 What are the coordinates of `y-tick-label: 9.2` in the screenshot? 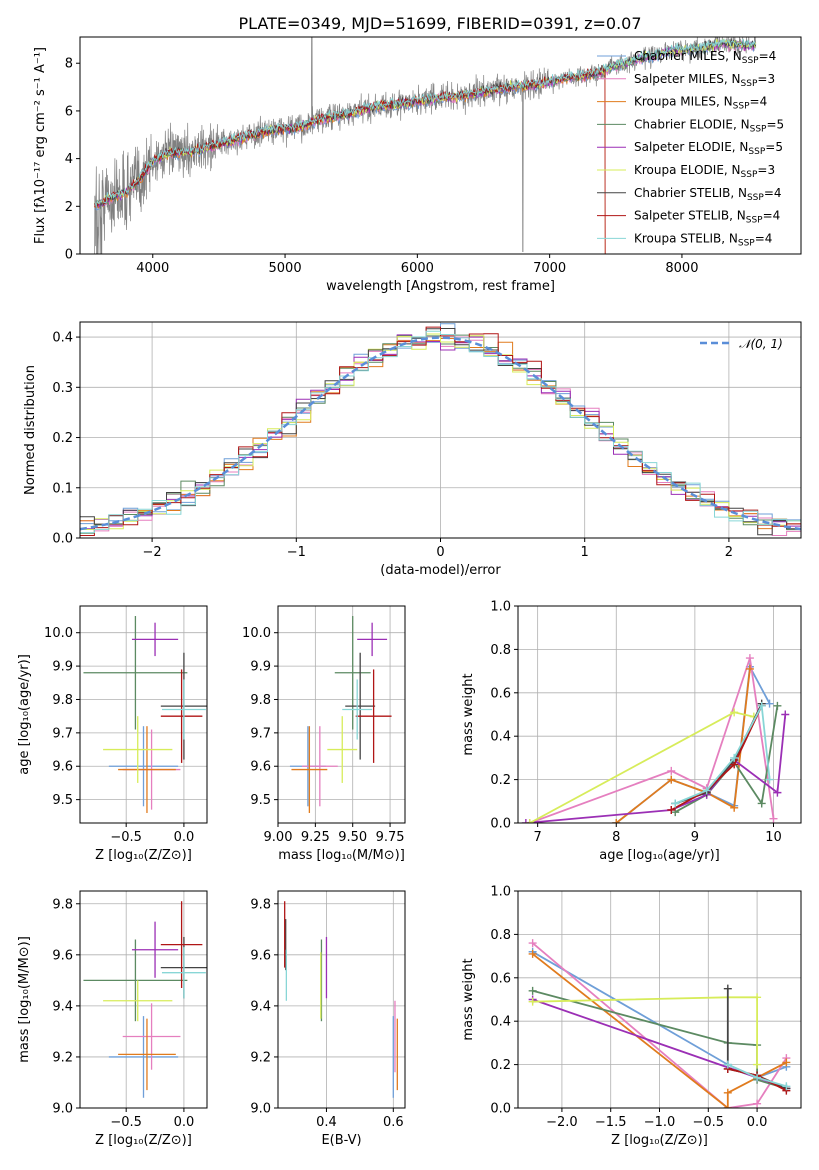 It's located at (62, 1057).